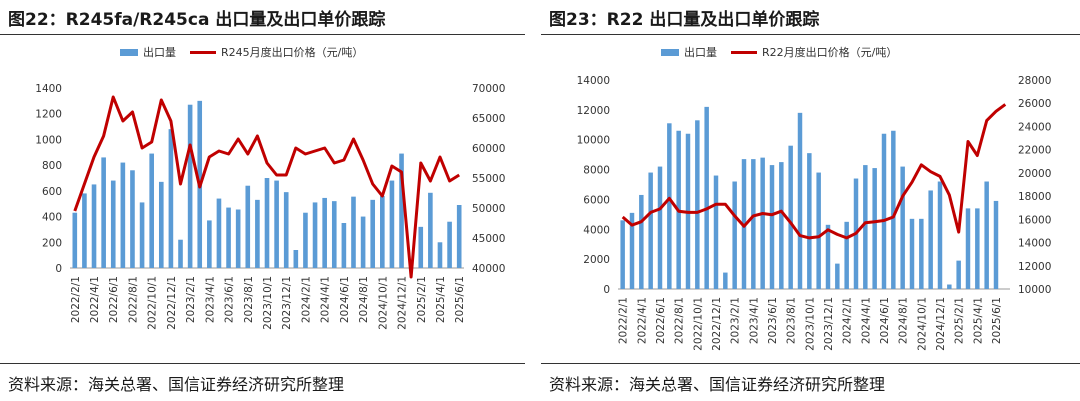 The height and width of the screenshot is (401, 1080). What do you see at coordinates (306, 299) in the screenshot?
I see `x-tick-label: 2024/2/1` at bounding box center [306, 299].